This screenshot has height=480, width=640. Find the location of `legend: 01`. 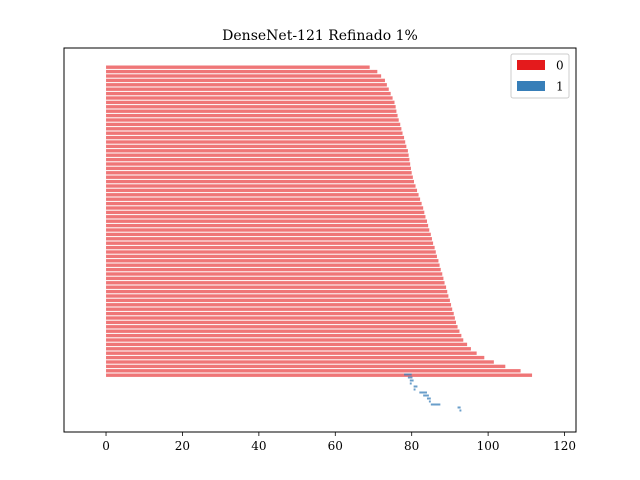

legend: 01 is located at coordinates (540, 76).